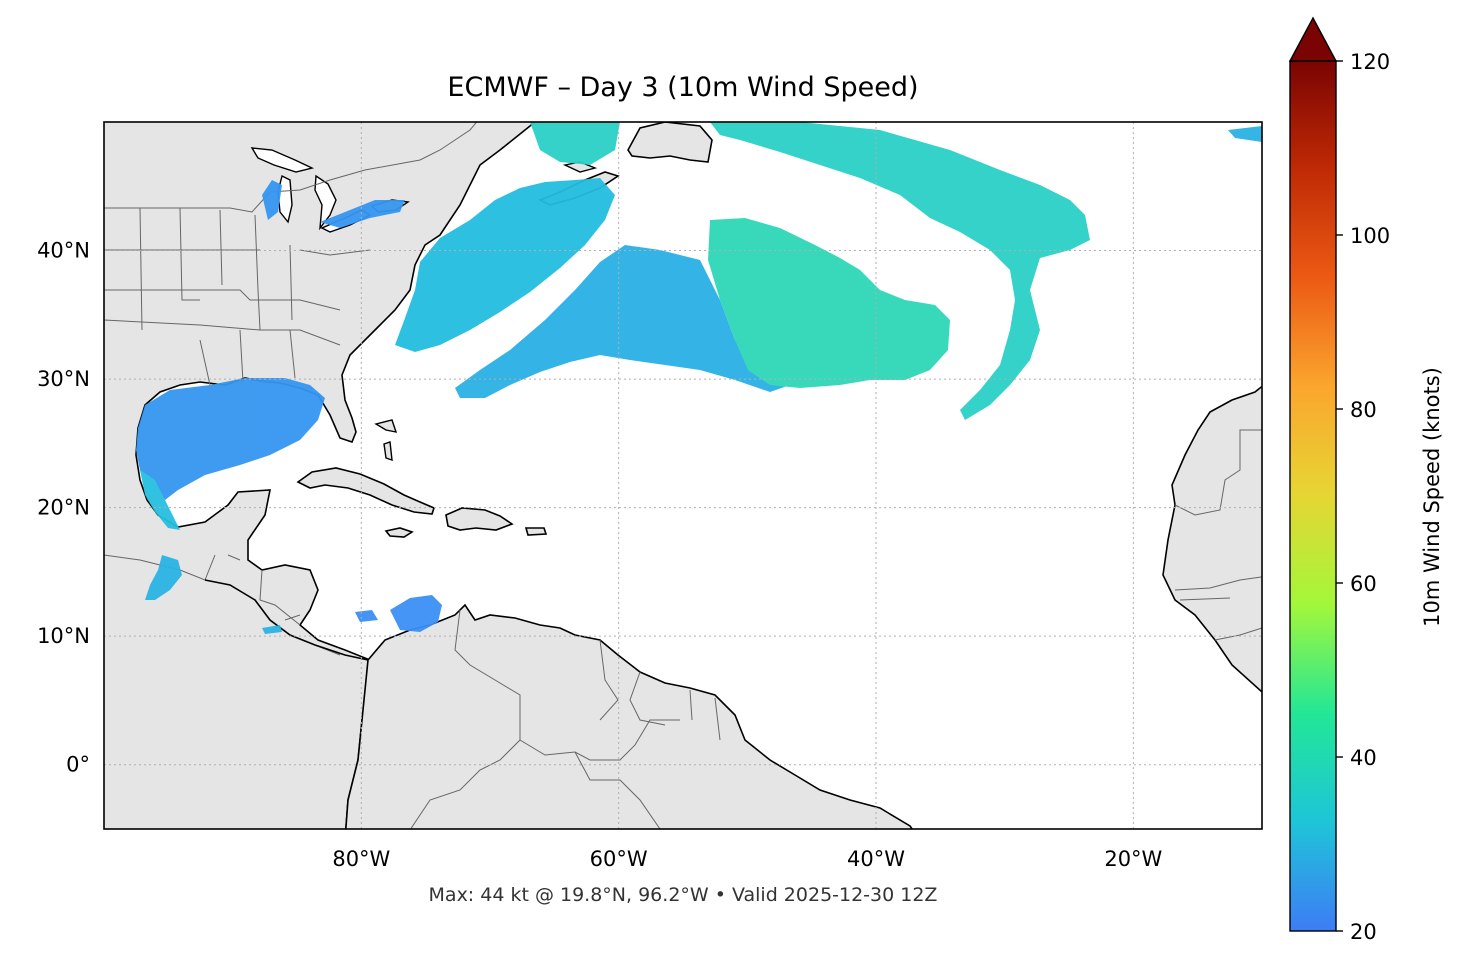  I want to click on land-jamaica, so click(399, 532).